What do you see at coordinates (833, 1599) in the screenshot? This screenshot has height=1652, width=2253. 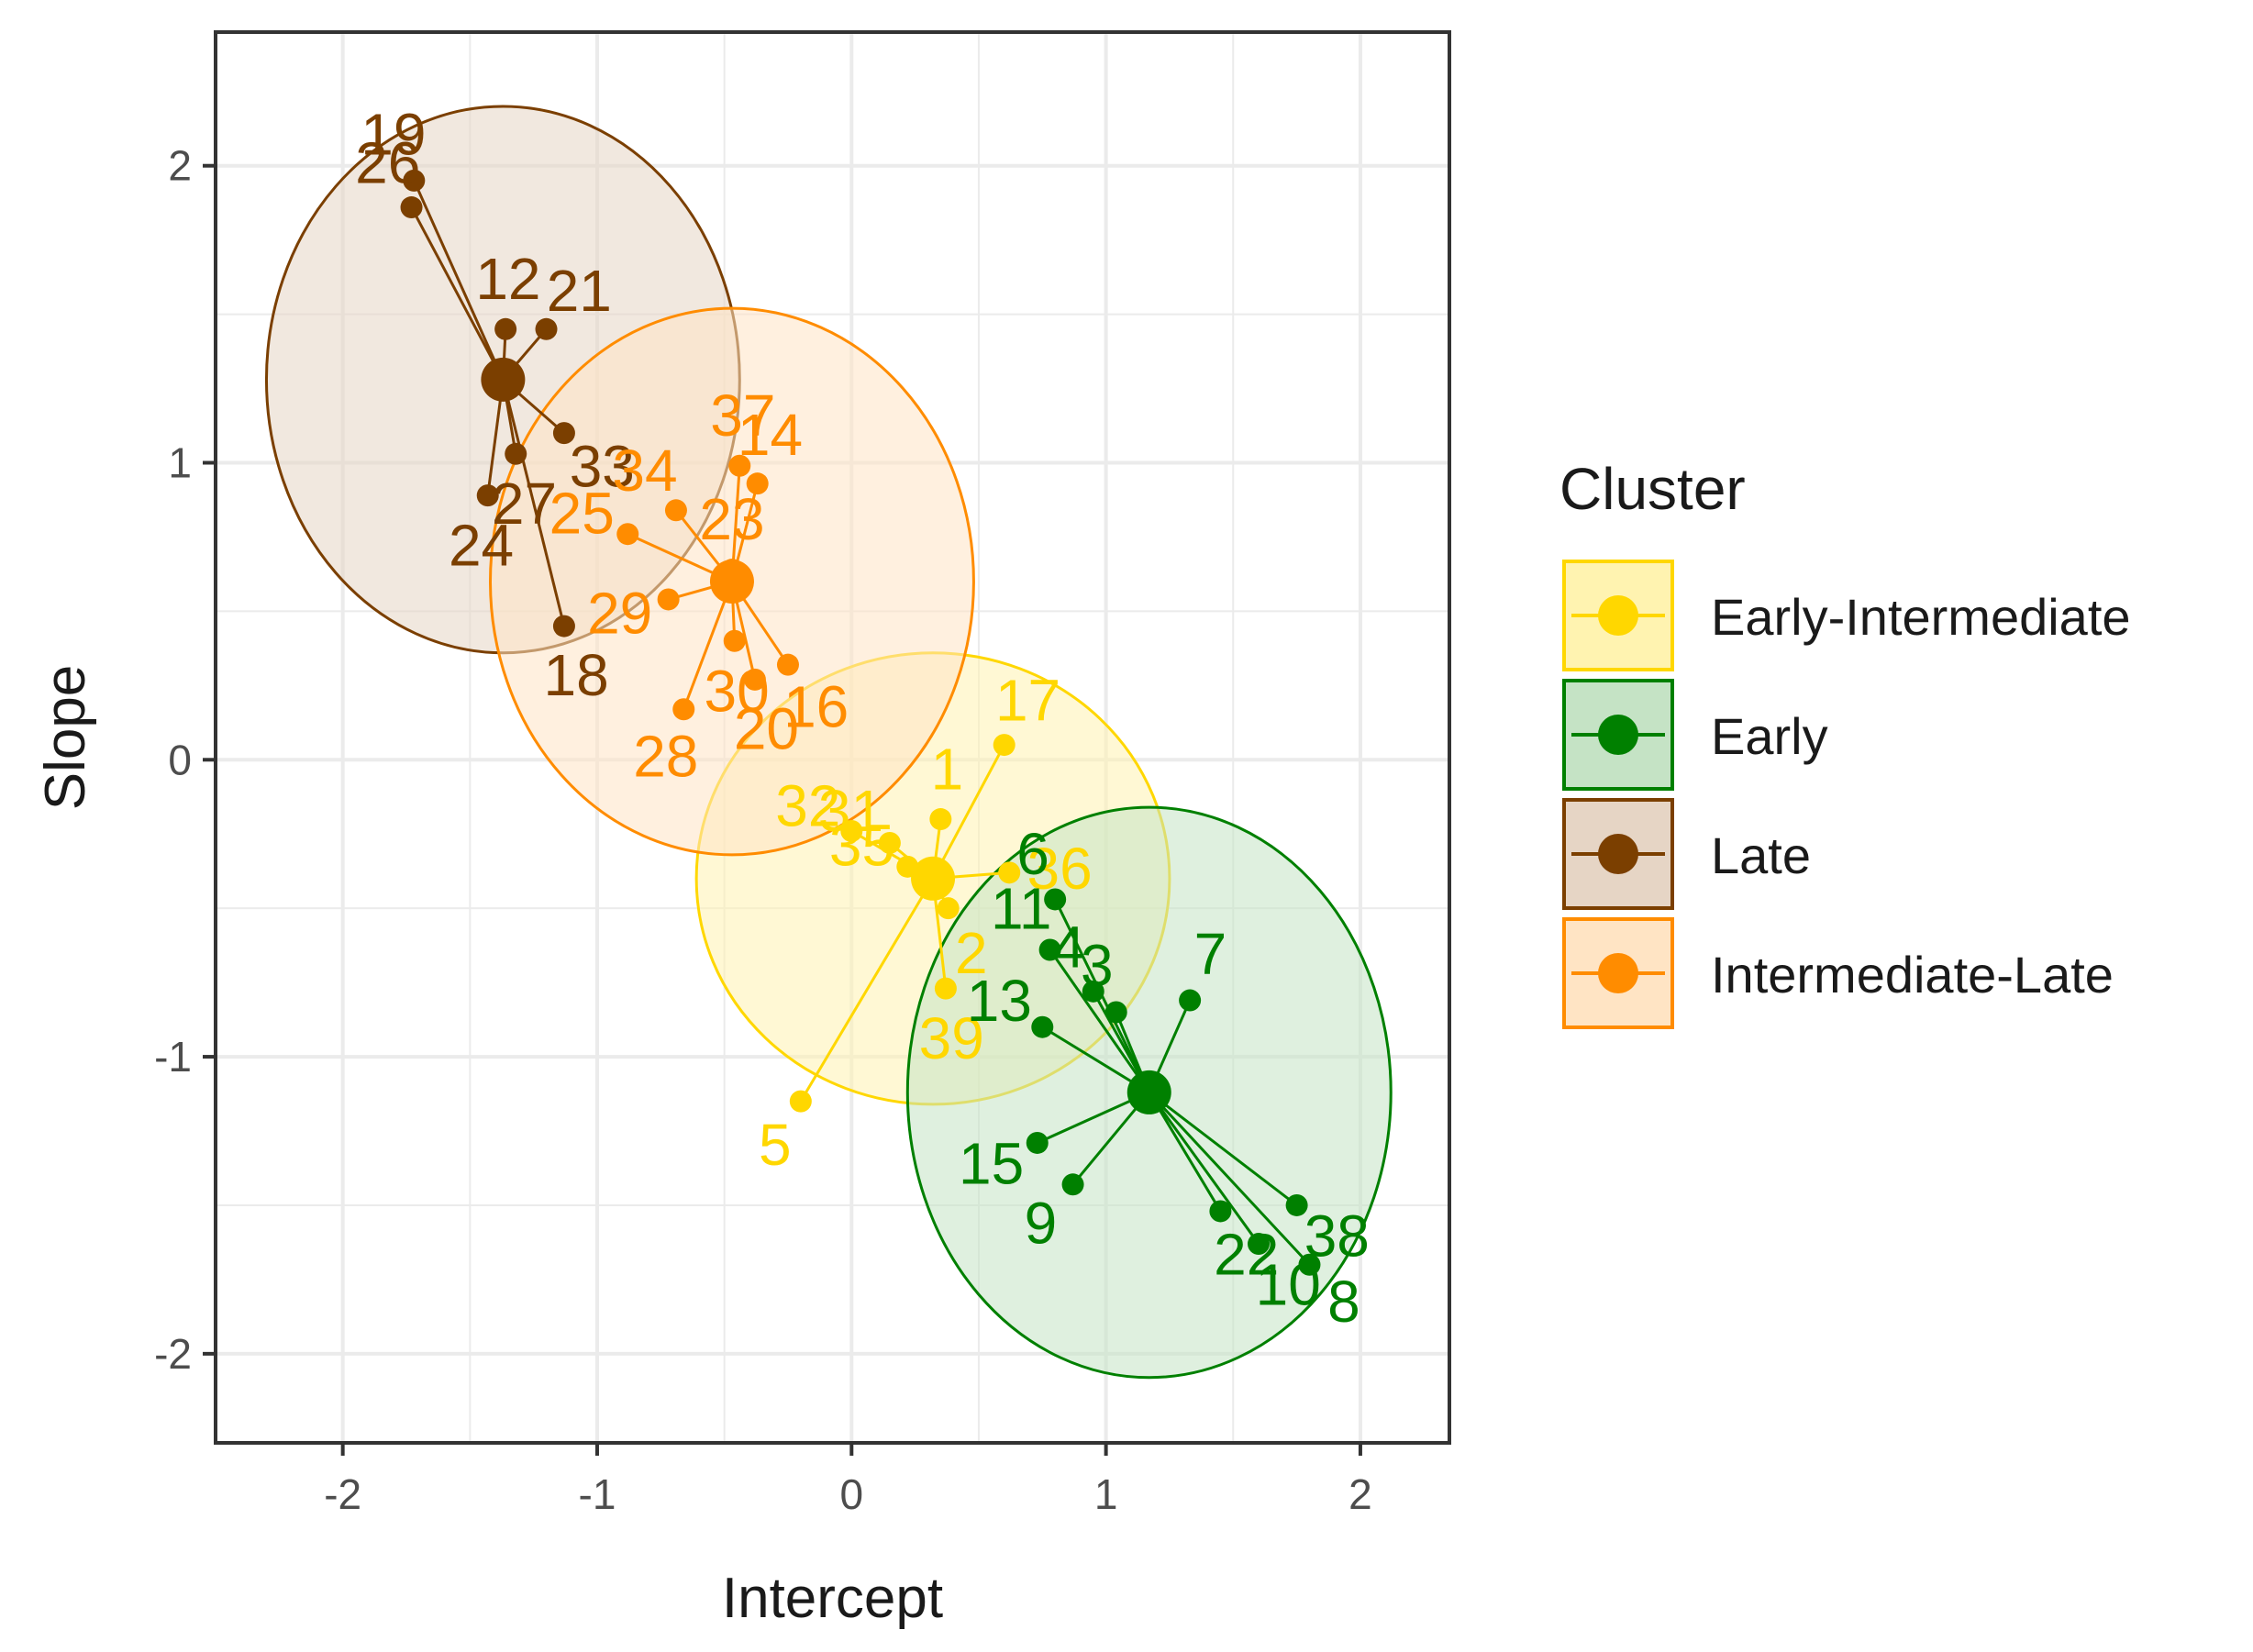 I see `x-axis-title: Intercept` at bounding box center [833, 1599].